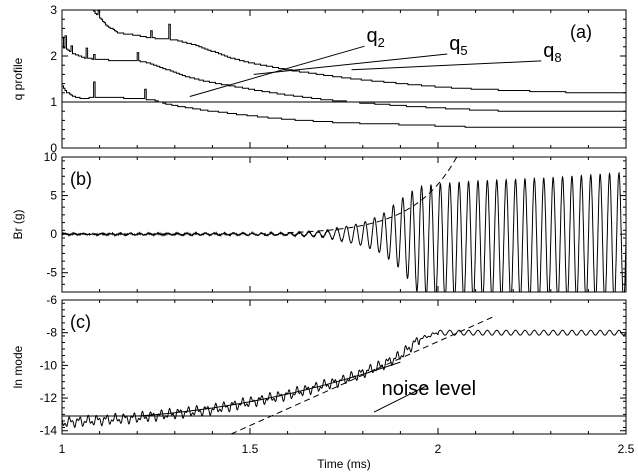 The height and width of the screenshot is (472, 638). I want to click on panel-tag: (b), so click(81, 179).